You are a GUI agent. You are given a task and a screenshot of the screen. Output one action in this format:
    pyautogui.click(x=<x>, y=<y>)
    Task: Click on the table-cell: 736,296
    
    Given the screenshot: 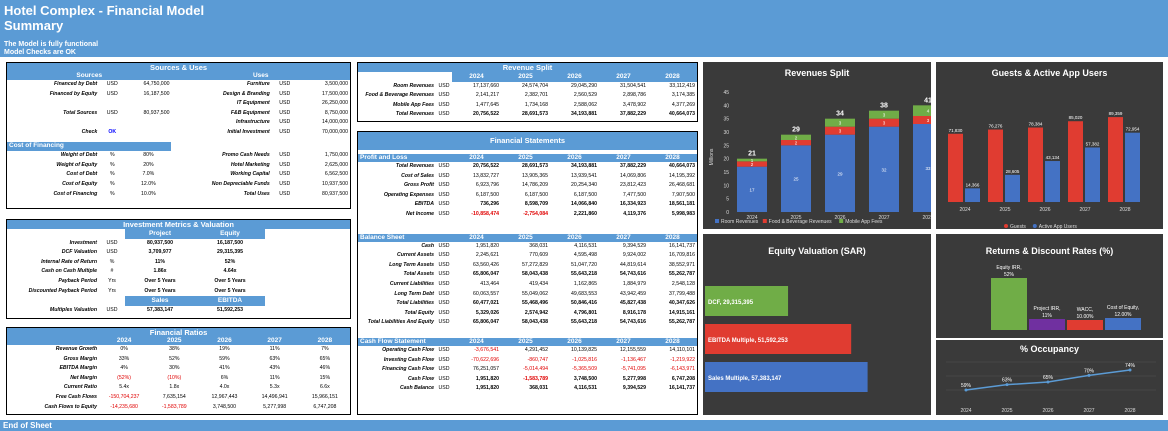 What is the action you would take?
    pyautogui.click(x=489, y=204)
    